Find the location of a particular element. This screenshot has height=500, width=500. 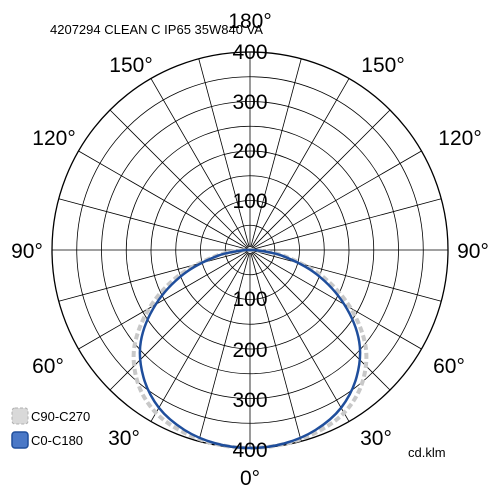

angle-label-90-right: 90° is located at coordinates (473, 251).